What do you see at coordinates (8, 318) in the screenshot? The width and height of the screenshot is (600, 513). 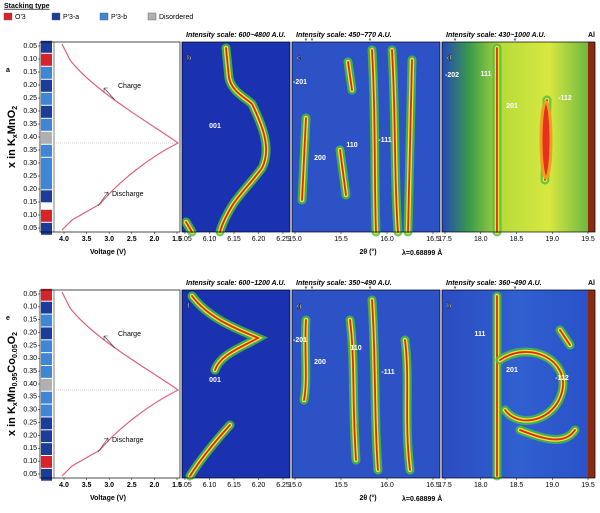 I see `panel-letter: e` at bounding box center [8, 318].